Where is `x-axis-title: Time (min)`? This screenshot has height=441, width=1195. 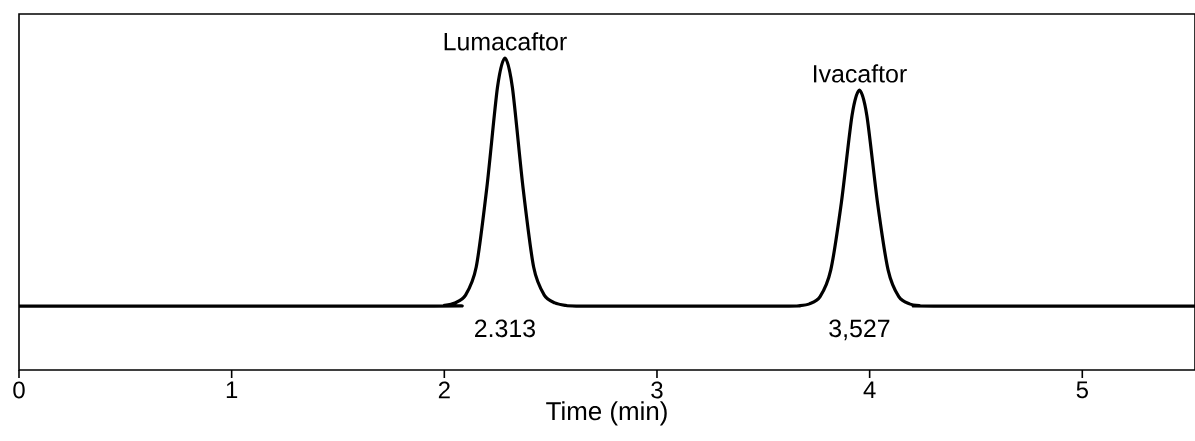
x-axis-title: Time (min) is located at coordinates (606, 413).